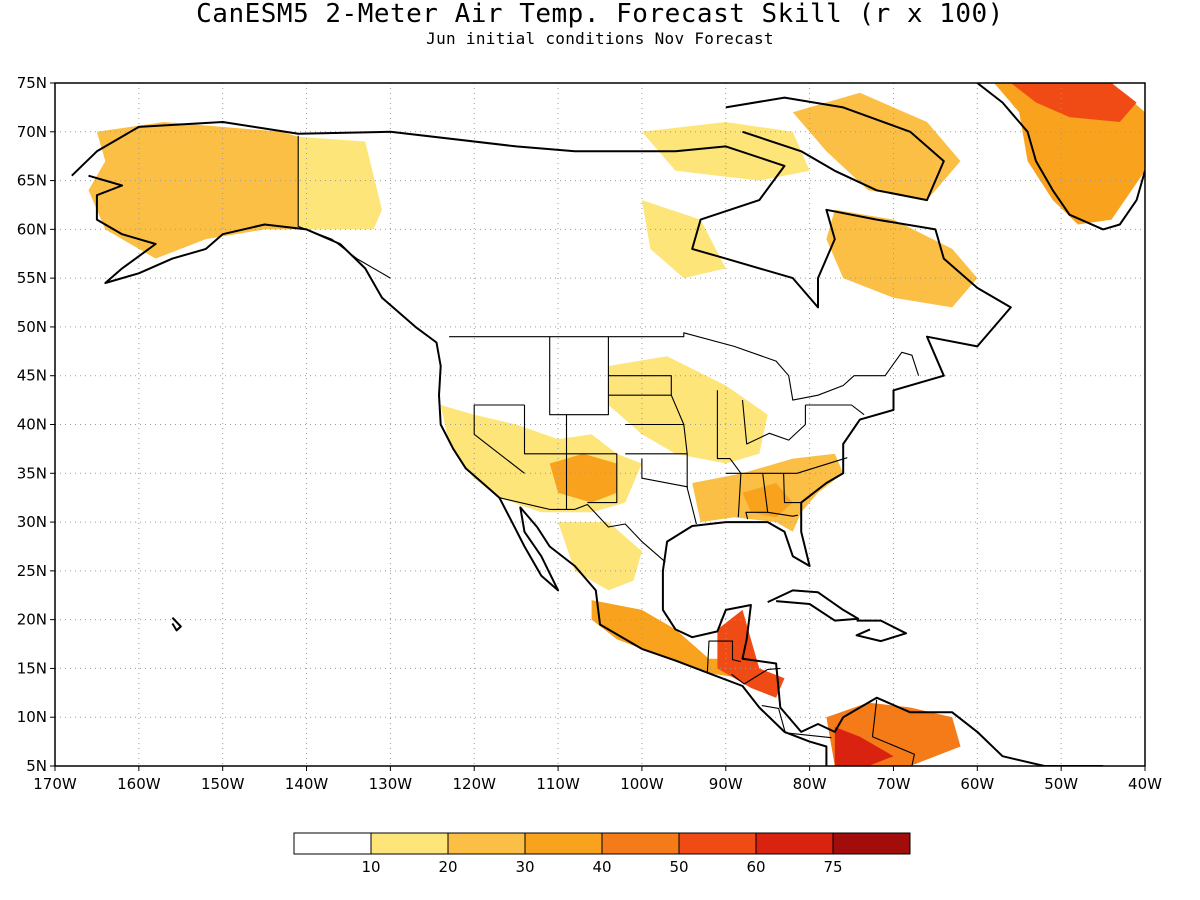  What do you see at coordinates (223, 784) in the screenshot?
I see `lon-tick-label: 150W` at bounding box center [223, 784].